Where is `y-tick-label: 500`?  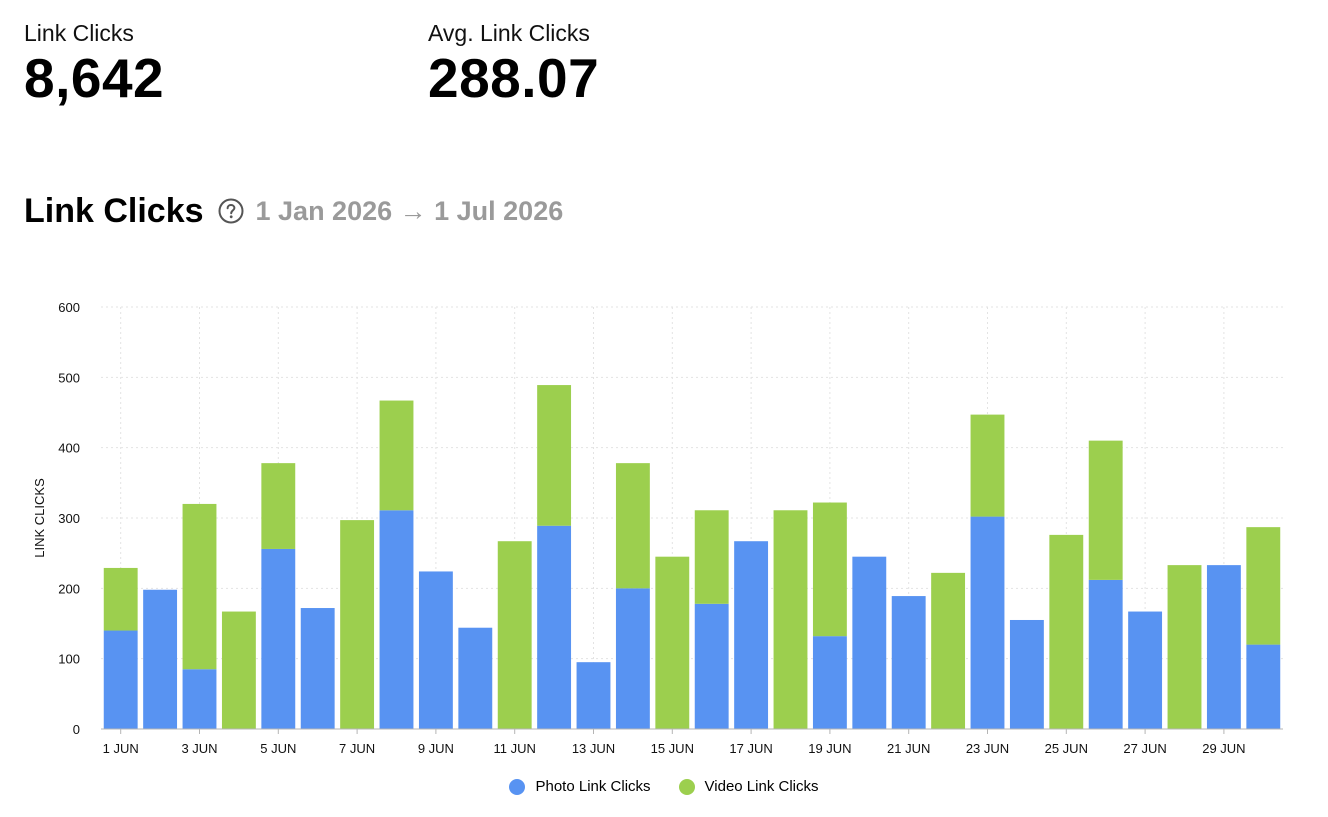
y-tick-label: 500 is located at coordinates (69, 377).